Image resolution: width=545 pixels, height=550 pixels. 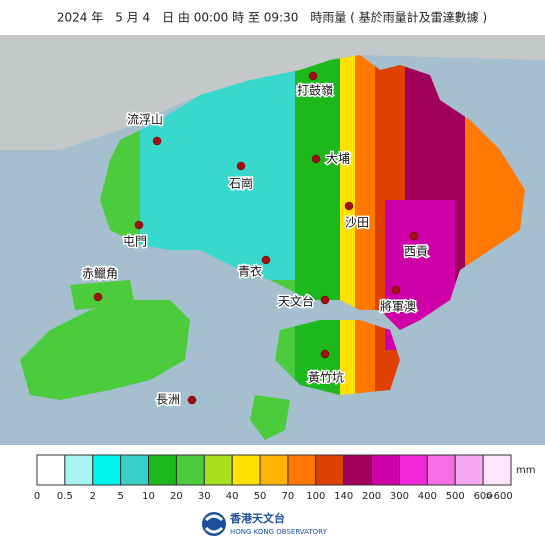 I want to click on place-label: 石崗, so click(x=241, y=184).